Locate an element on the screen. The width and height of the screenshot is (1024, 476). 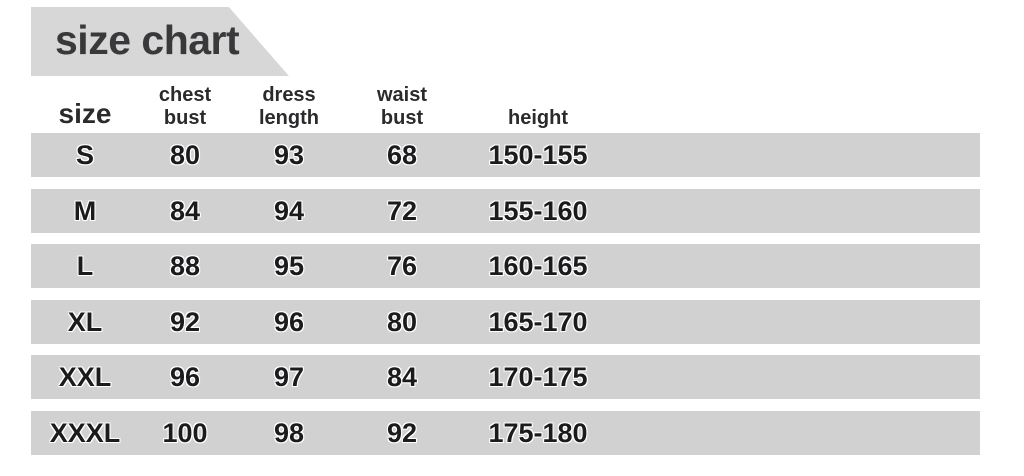
table-cell: 68 is located at coordinates (402, 155).